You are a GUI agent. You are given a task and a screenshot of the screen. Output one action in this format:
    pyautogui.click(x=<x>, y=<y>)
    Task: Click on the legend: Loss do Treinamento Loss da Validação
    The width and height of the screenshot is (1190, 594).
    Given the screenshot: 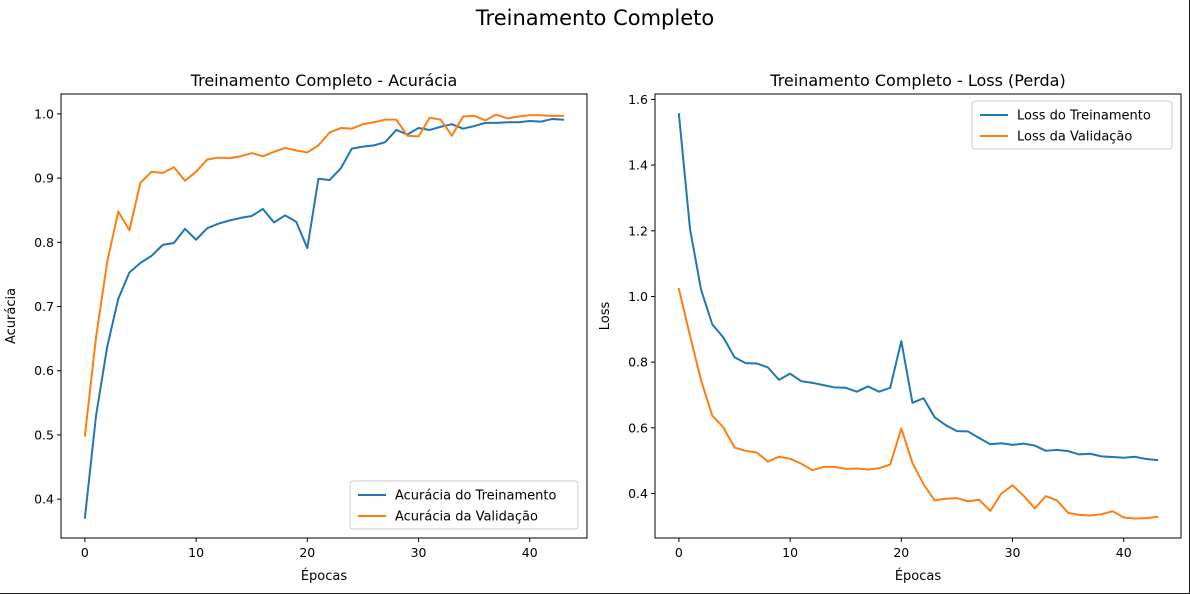 What is the action you would take?
    pyautogui.click(x=1072, y=125)
    